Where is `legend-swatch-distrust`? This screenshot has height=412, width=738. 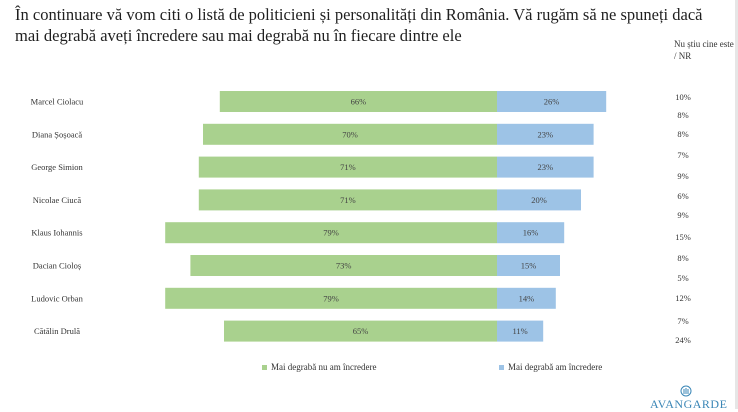
legend-swatch-distrust is located at coordinates (264, 367).